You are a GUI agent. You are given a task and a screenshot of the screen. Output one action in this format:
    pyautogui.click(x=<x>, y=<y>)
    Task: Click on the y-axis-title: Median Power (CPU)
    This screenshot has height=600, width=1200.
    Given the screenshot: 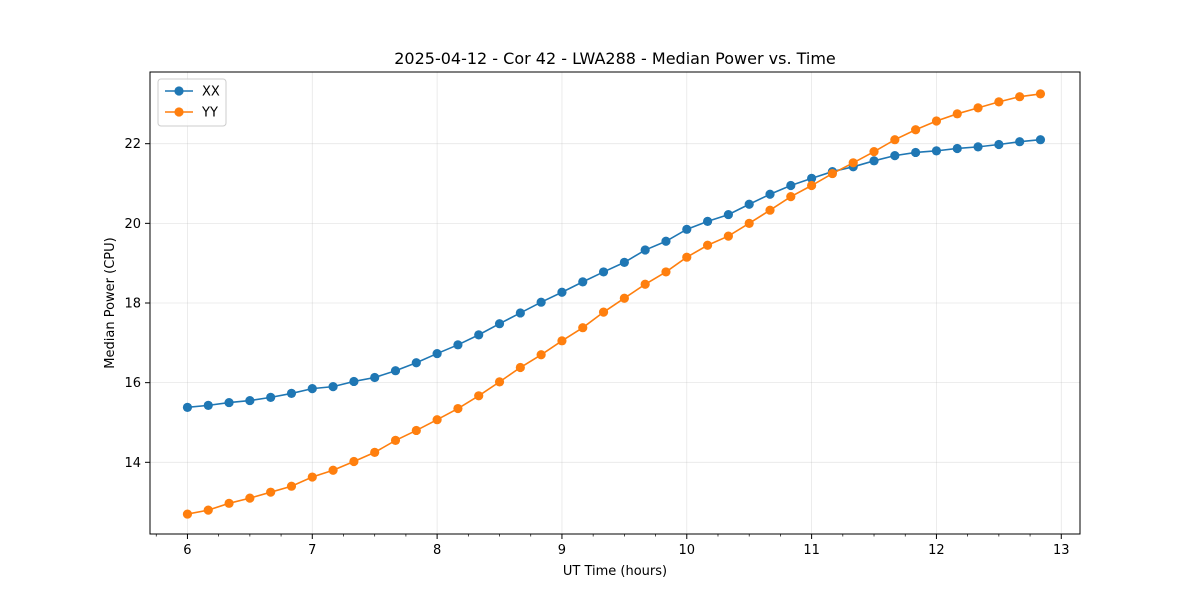 What is the action you would take?
    pyautogui.click(x=110, y=302)
    